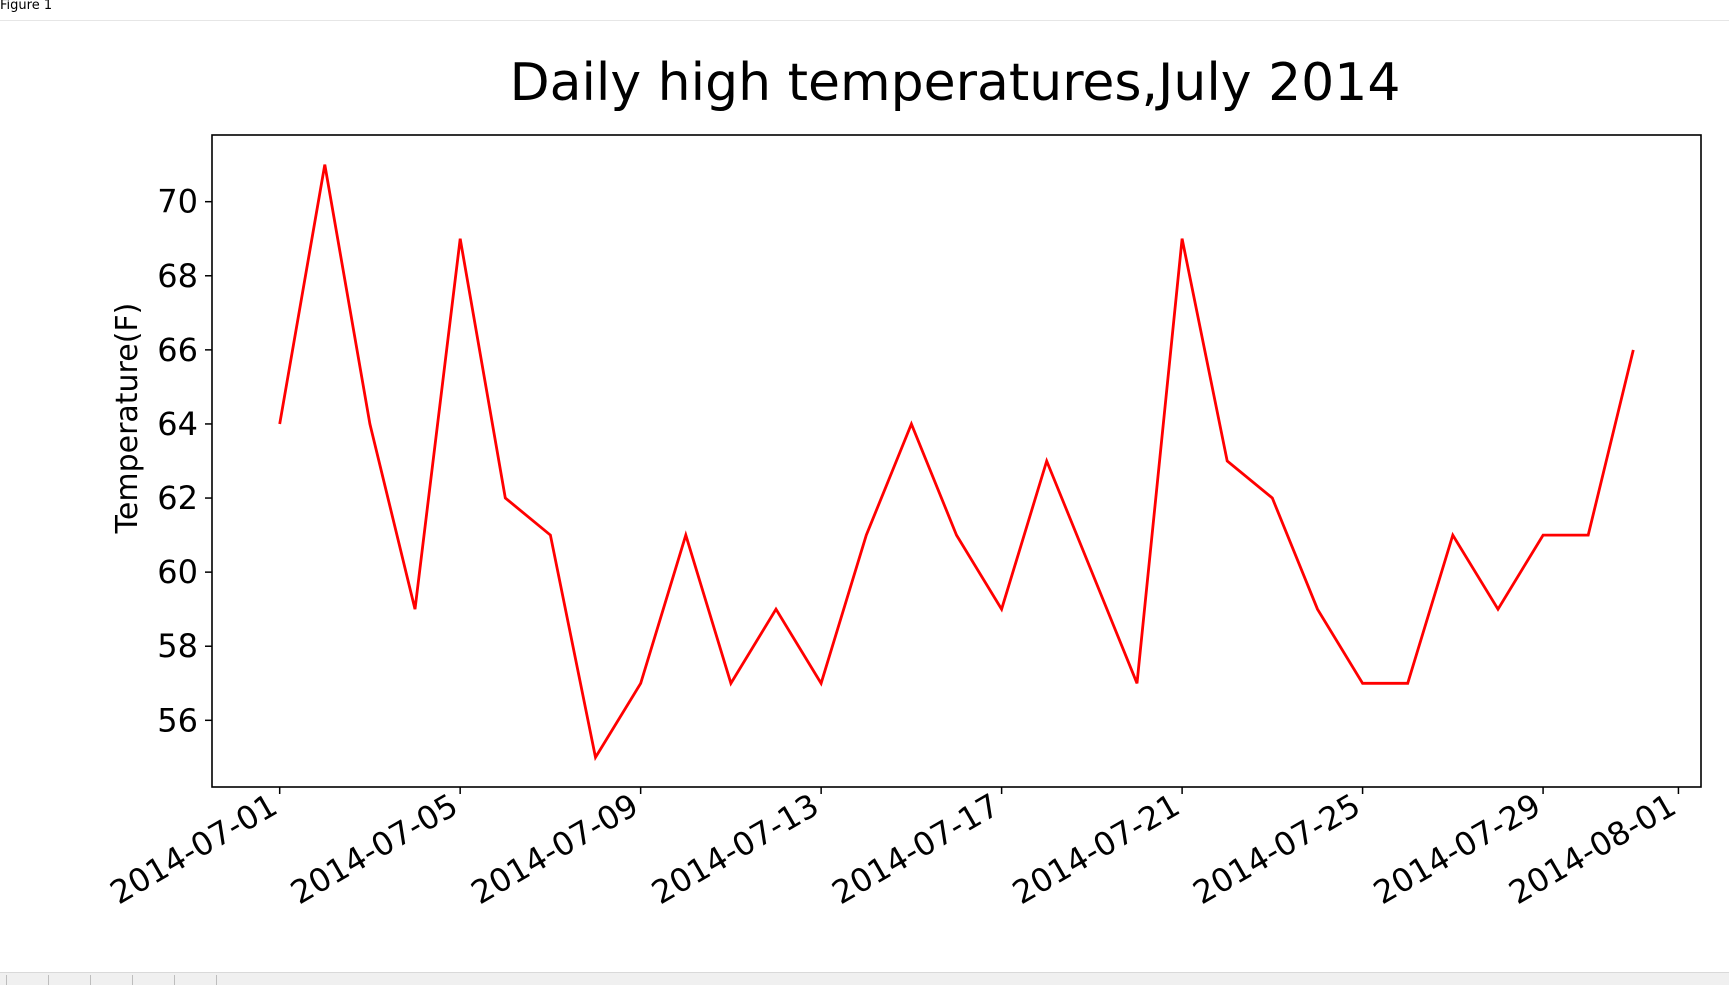 The height and width of the screenshot is (985, 1729). Describe the element at coordinates (864, 10) in the screenshot. I see `figure-window-titlebar: Figure 1` at that location.